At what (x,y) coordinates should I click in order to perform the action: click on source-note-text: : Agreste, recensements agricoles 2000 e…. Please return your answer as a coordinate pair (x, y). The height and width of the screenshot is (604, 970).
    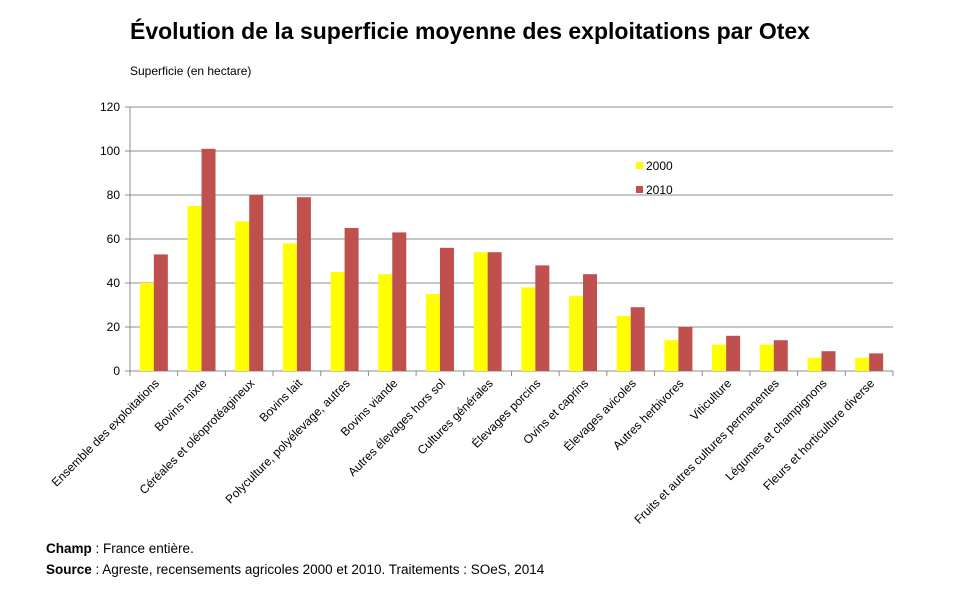
    Looking at the image, I should click on (318, 569).